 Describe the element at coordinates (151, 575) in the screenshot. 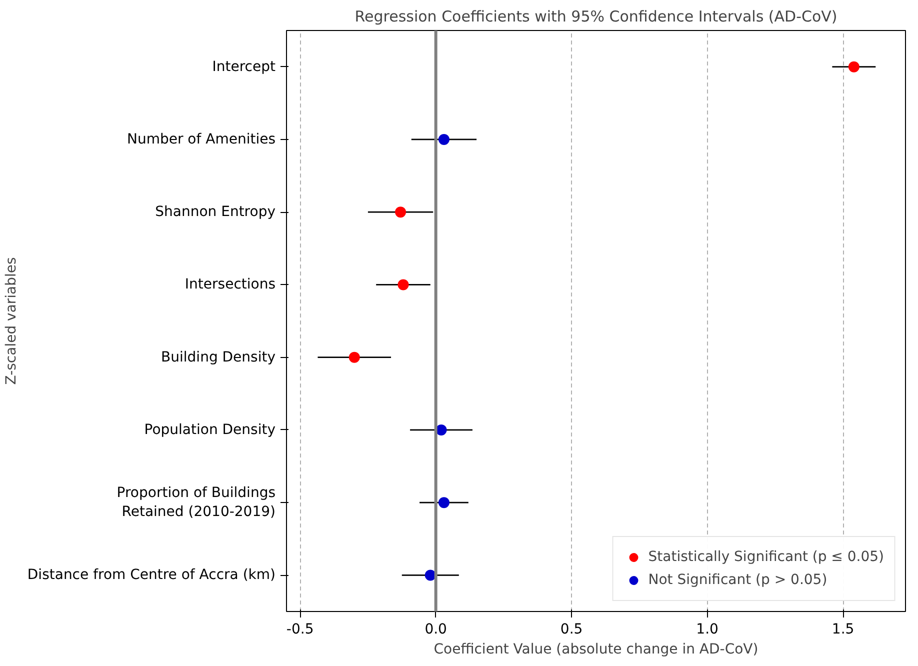

I see `y-tick-label: Distance from Centre of Accra (km)` at that location.